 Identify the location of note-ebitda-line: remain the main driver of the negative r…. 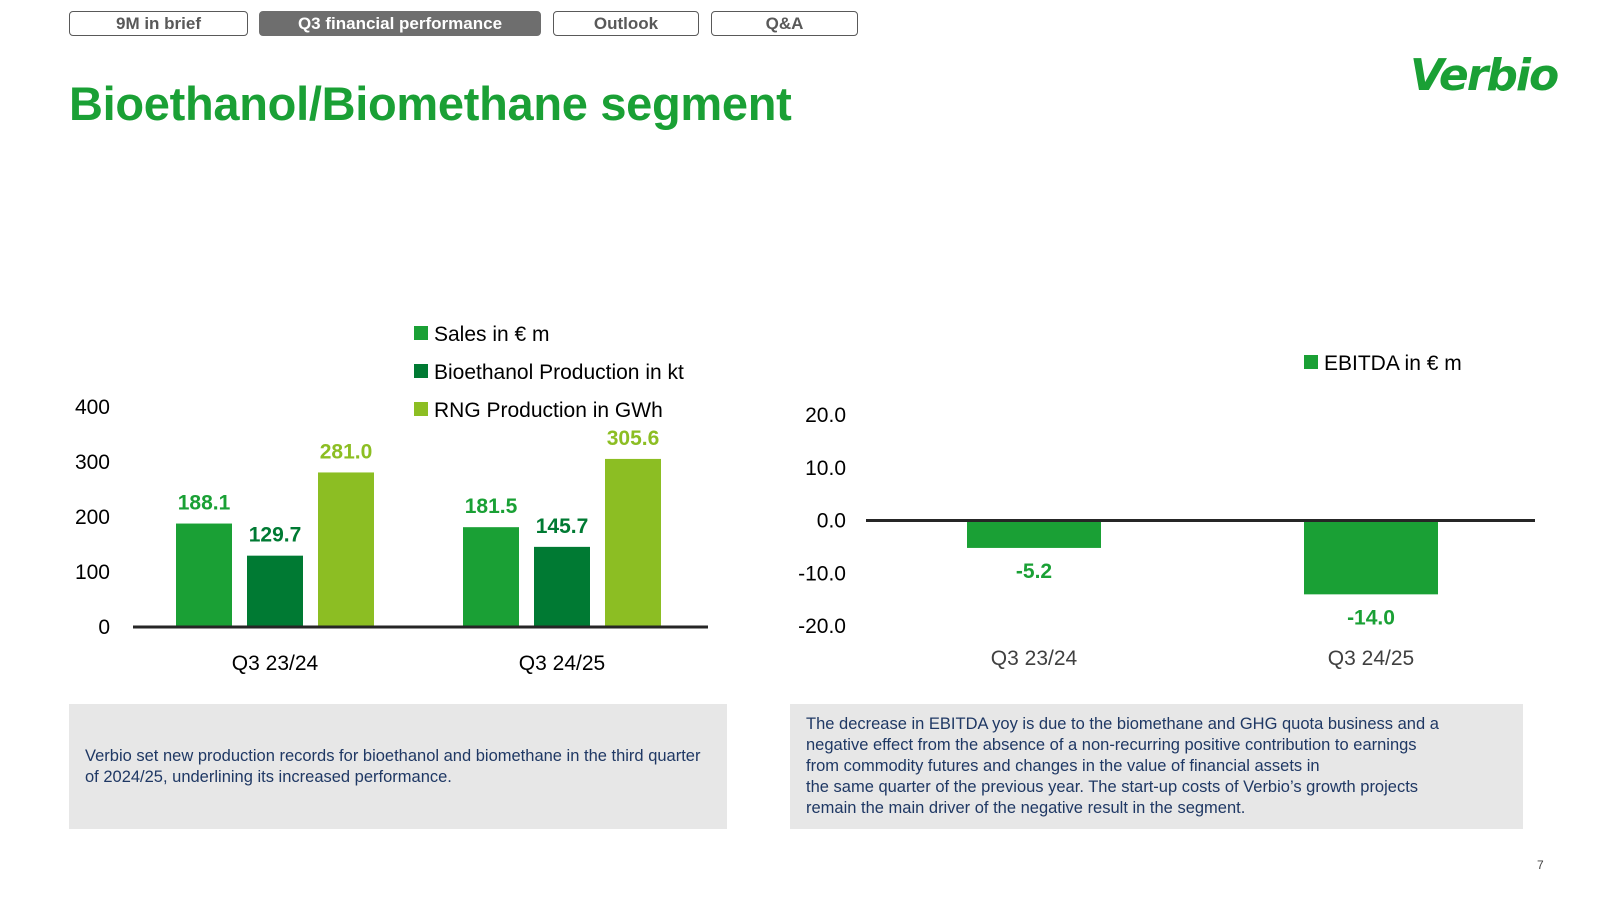
(1026, 808).